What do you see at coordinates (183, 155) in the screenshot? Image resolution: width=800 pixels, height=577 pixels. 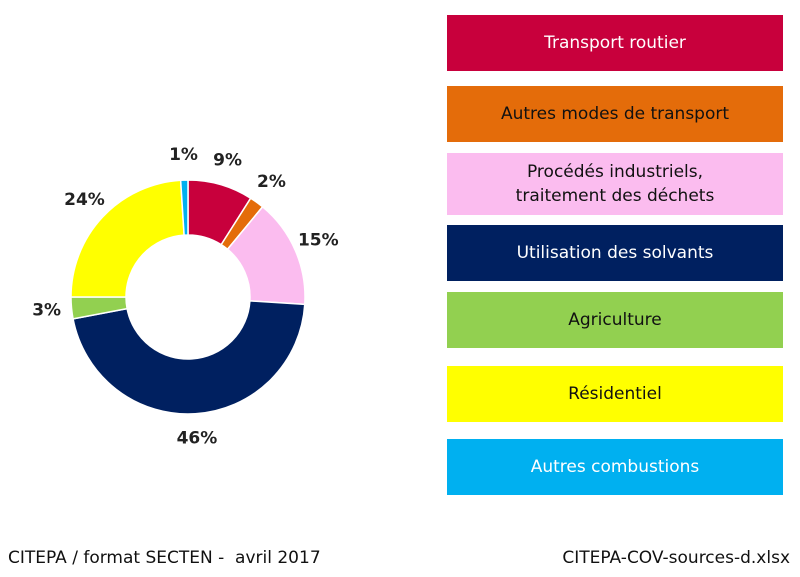 I see `data-label: 1%` at bounding box center [183, 155].